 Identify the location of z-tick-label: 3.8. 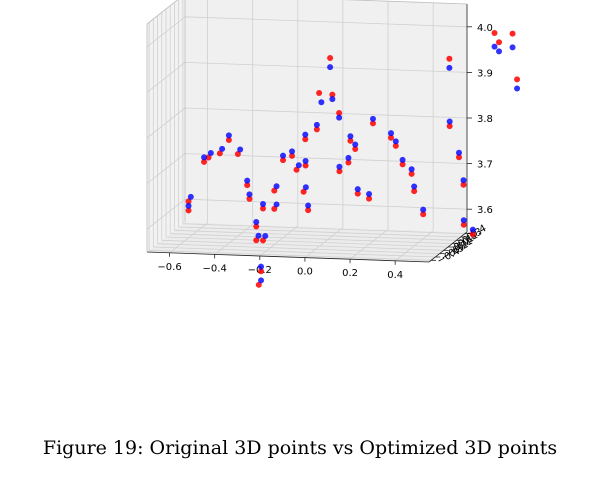
(485, 119).